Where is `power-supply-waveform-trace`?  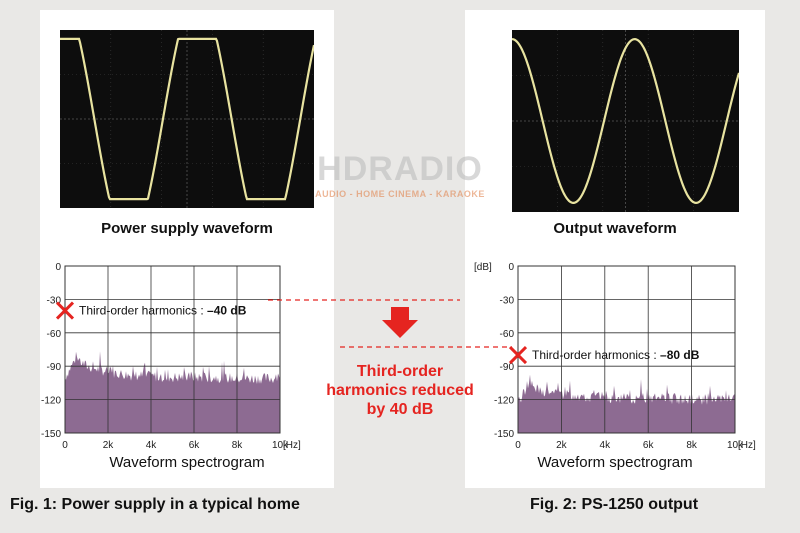 power-supply-waveform-trace is located at coordinates (187, 119).